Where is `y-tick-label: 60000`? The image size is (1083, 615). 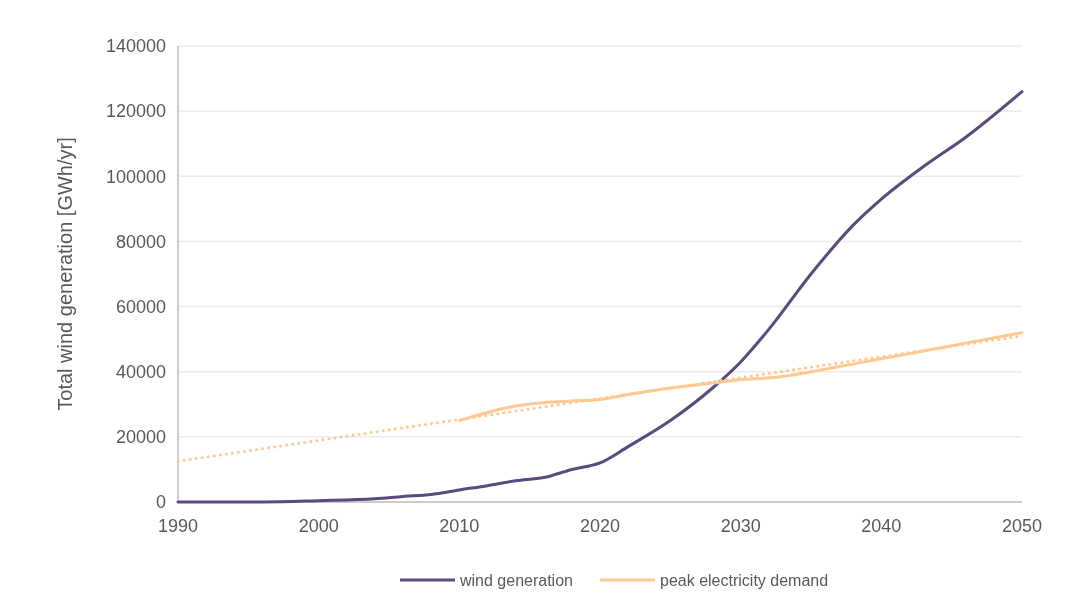 y-tick-label: 60000 is located at coordinates (140, 306).